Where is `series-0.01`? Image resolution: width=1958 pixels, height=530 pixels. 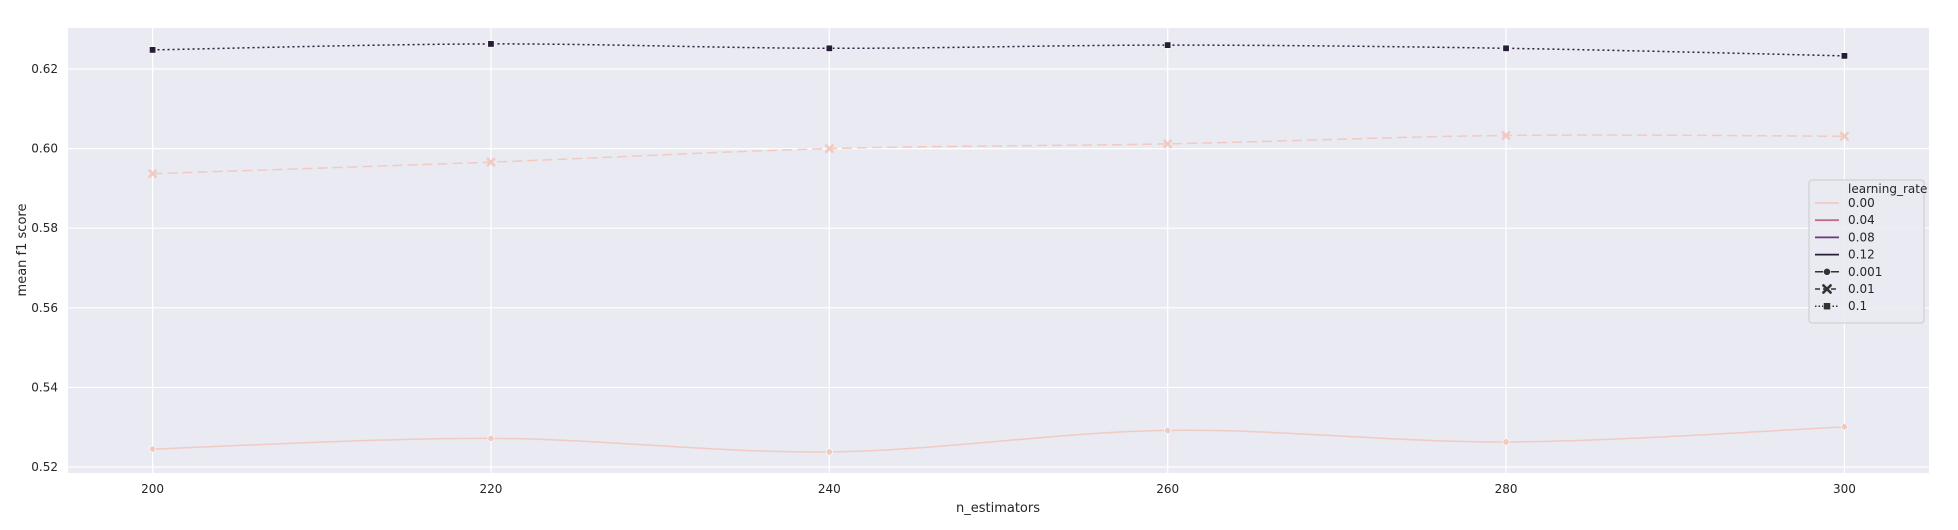
series-0.01 is located at coordinates (998, 154).